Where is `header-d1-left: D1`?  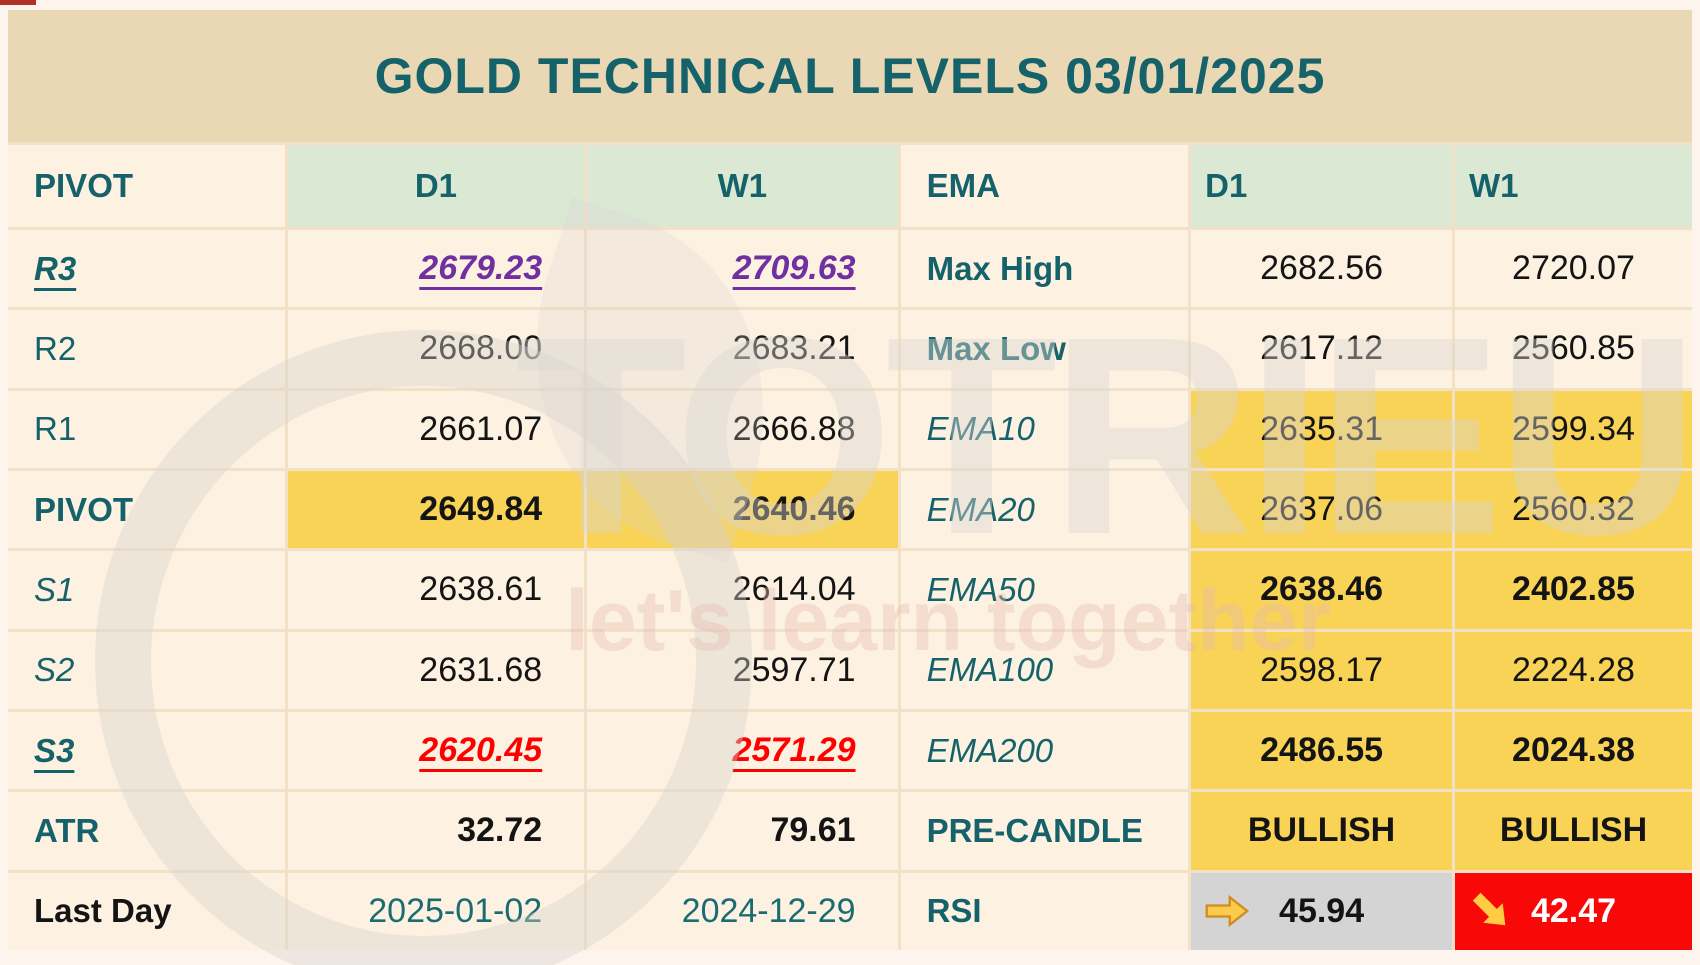 header-d1-left: D1 is located at coordinates (436, 186).